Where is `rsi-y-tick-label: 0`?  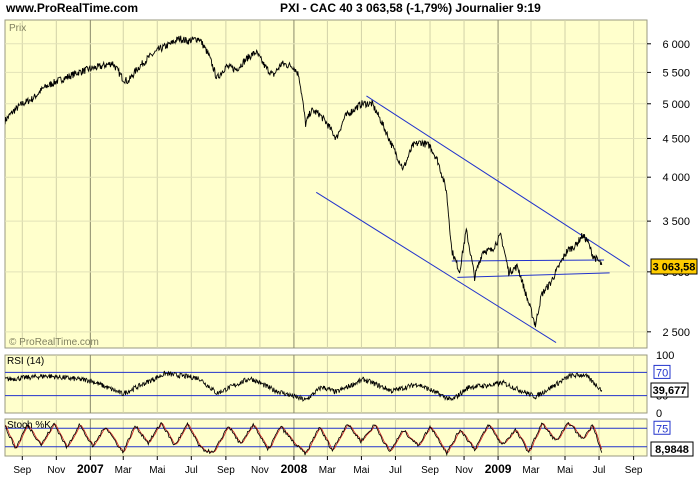 rsi-y-tick-label: 0 is located at coordinates (659, 414).